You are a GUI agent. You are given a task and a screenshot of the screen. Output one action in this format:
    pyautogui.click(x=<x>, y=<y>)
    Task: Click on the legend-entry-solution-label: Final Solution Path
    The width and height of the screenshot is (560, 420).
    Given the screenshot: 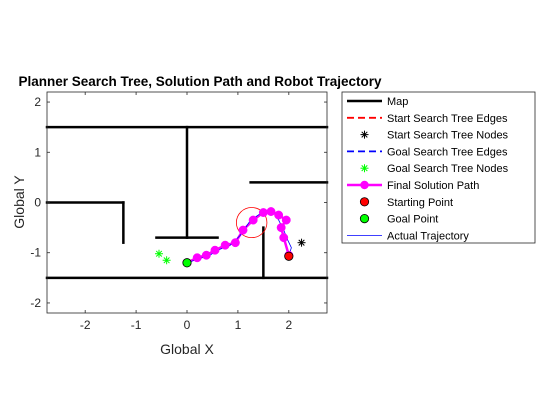 What is the action you would take?
    pyautogui.click(x=433, y=186)
    